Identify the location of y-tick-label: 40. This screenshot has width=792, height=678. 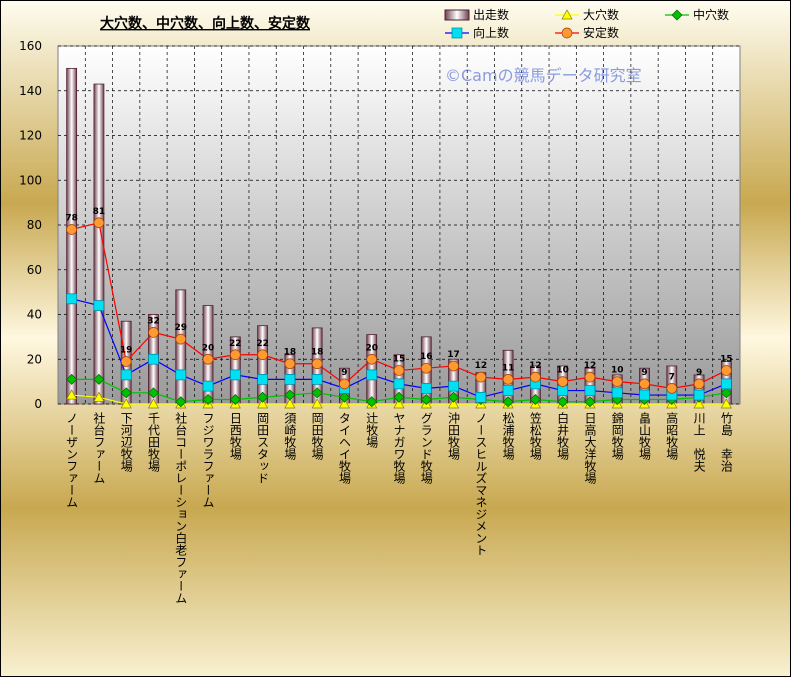
(34, 315).